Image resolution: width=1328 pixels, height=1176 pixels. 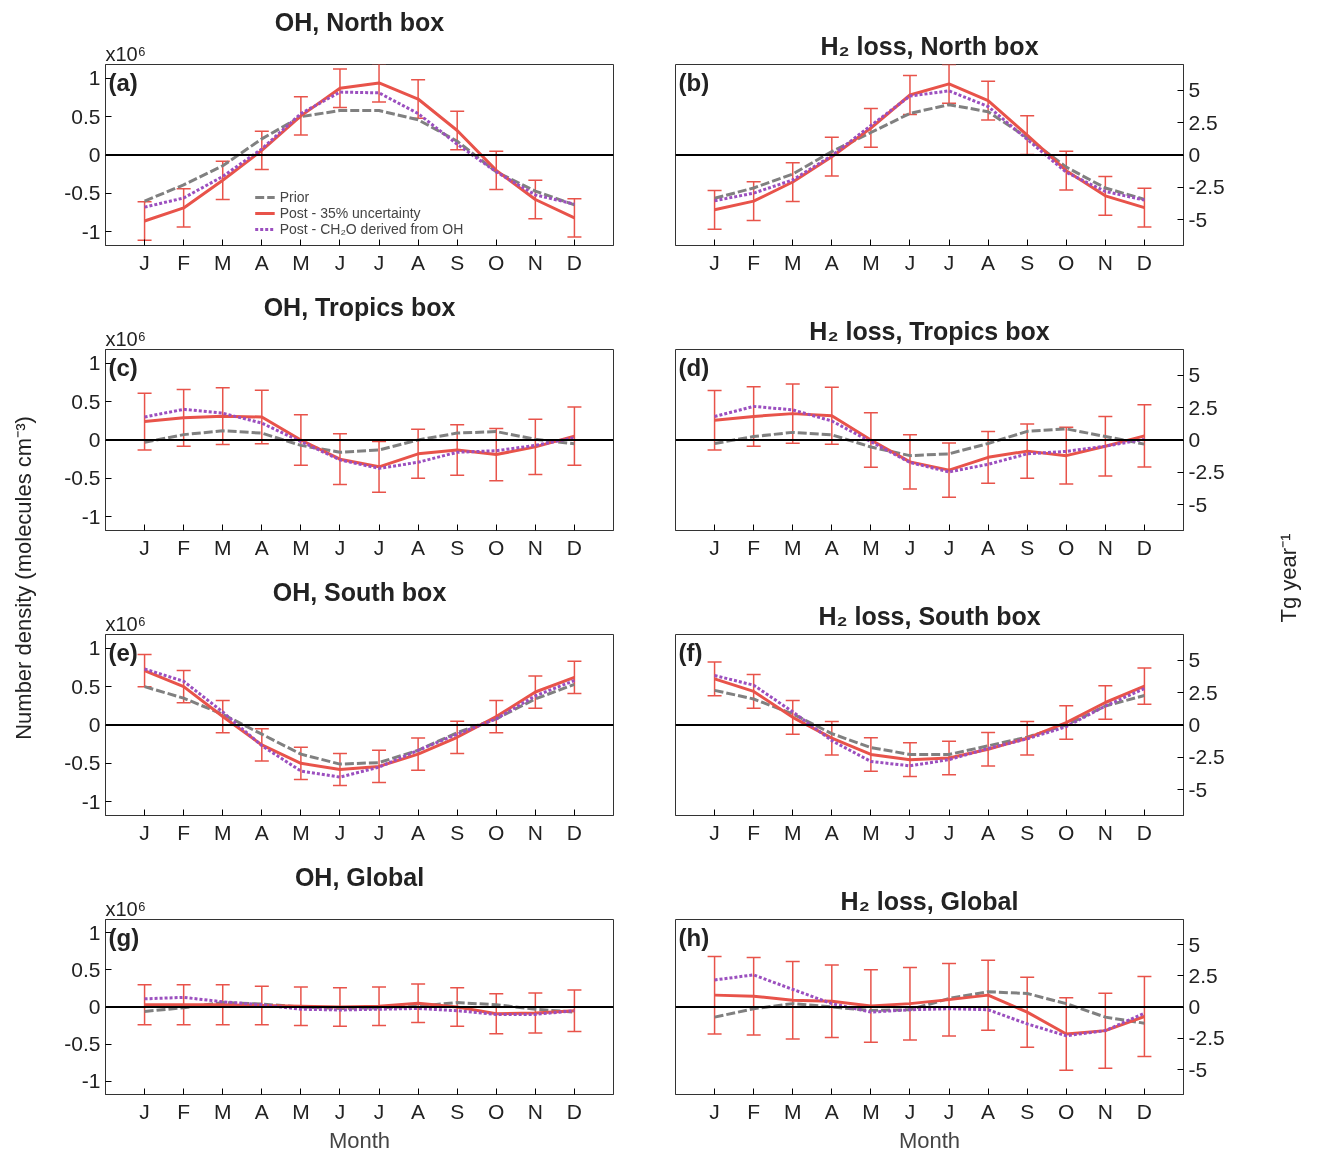 I want to click on chart-title: H₂ loss, South box, so click(x=929, y=615).